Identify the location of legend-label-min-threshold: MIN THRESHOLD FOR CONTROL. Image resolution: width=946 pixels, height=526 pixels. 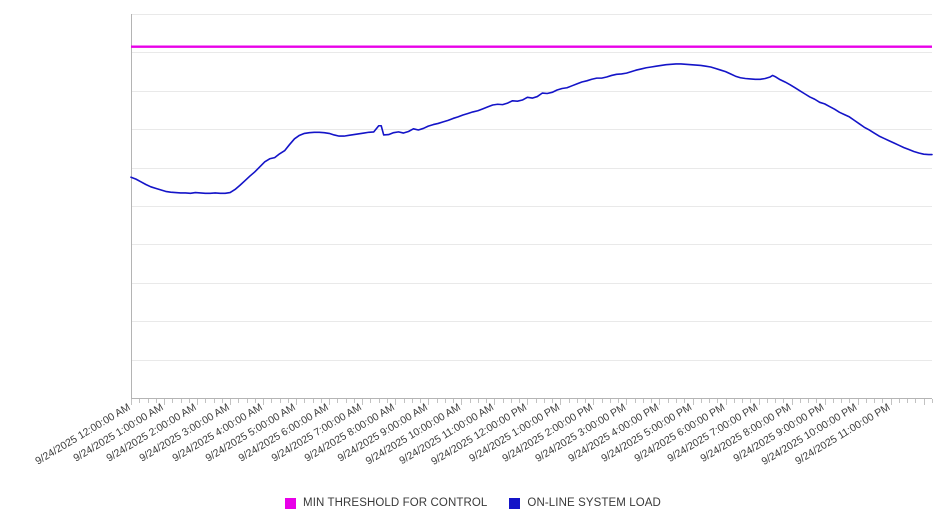
(395, 503).